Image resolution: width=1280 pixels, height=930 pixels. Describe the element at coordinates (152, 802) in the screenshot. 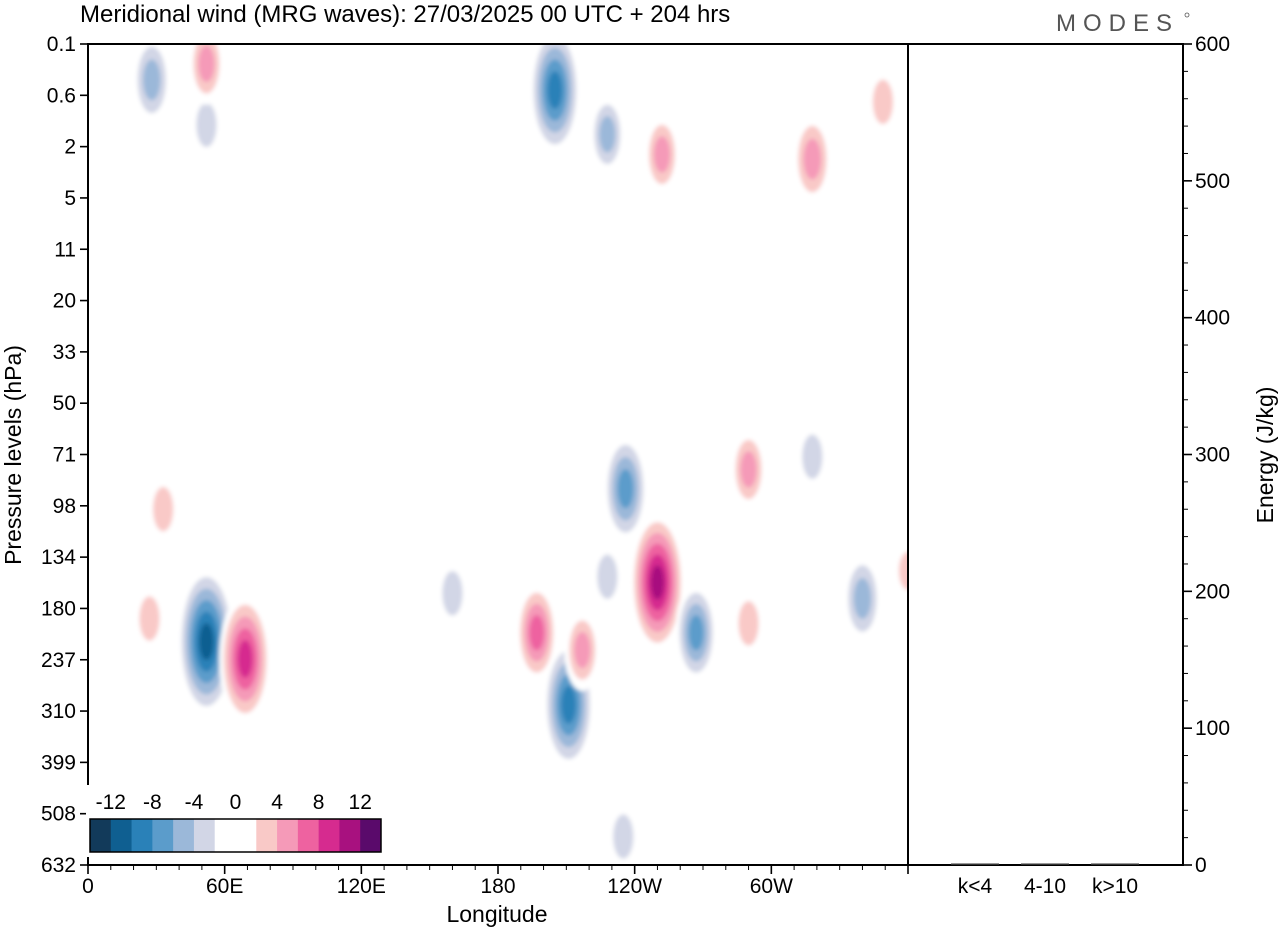

I see `colorbar-label: -8` at that location.